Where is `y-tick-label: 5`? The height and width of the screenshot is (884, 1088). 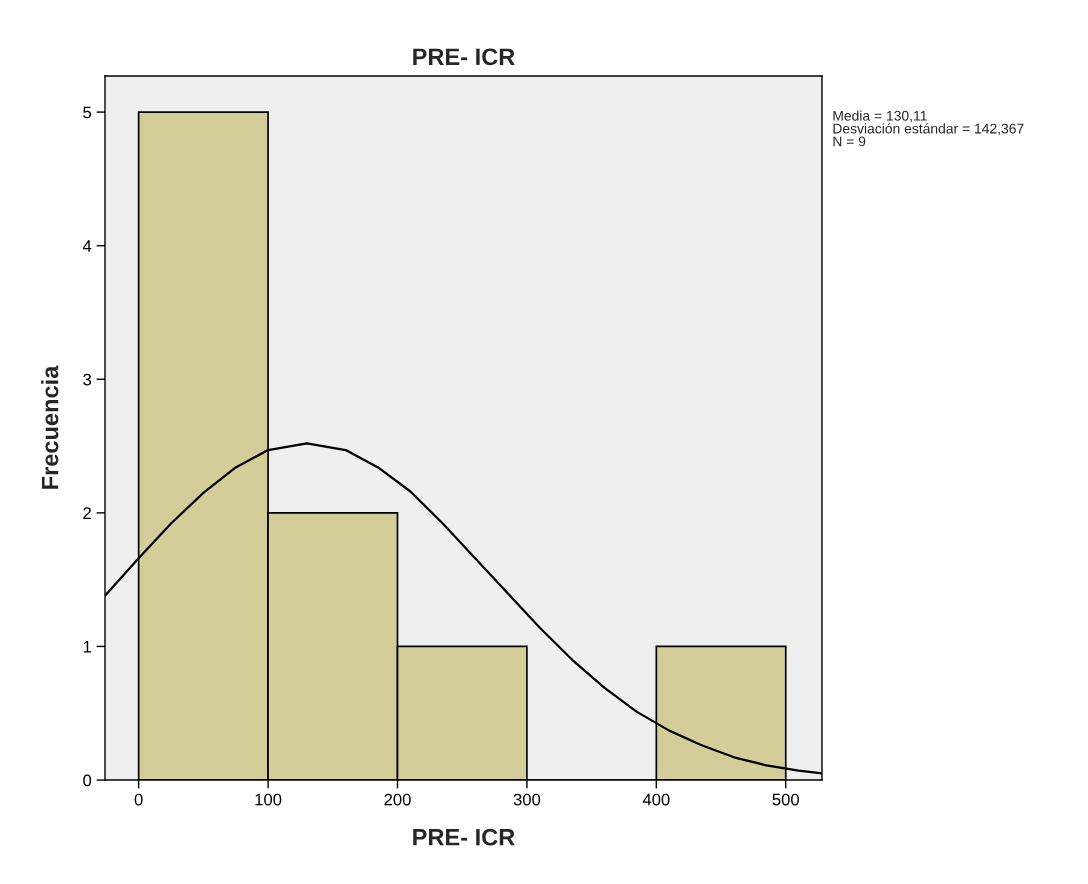
y-tick-label: 5 is located at coordinates (87, 112).